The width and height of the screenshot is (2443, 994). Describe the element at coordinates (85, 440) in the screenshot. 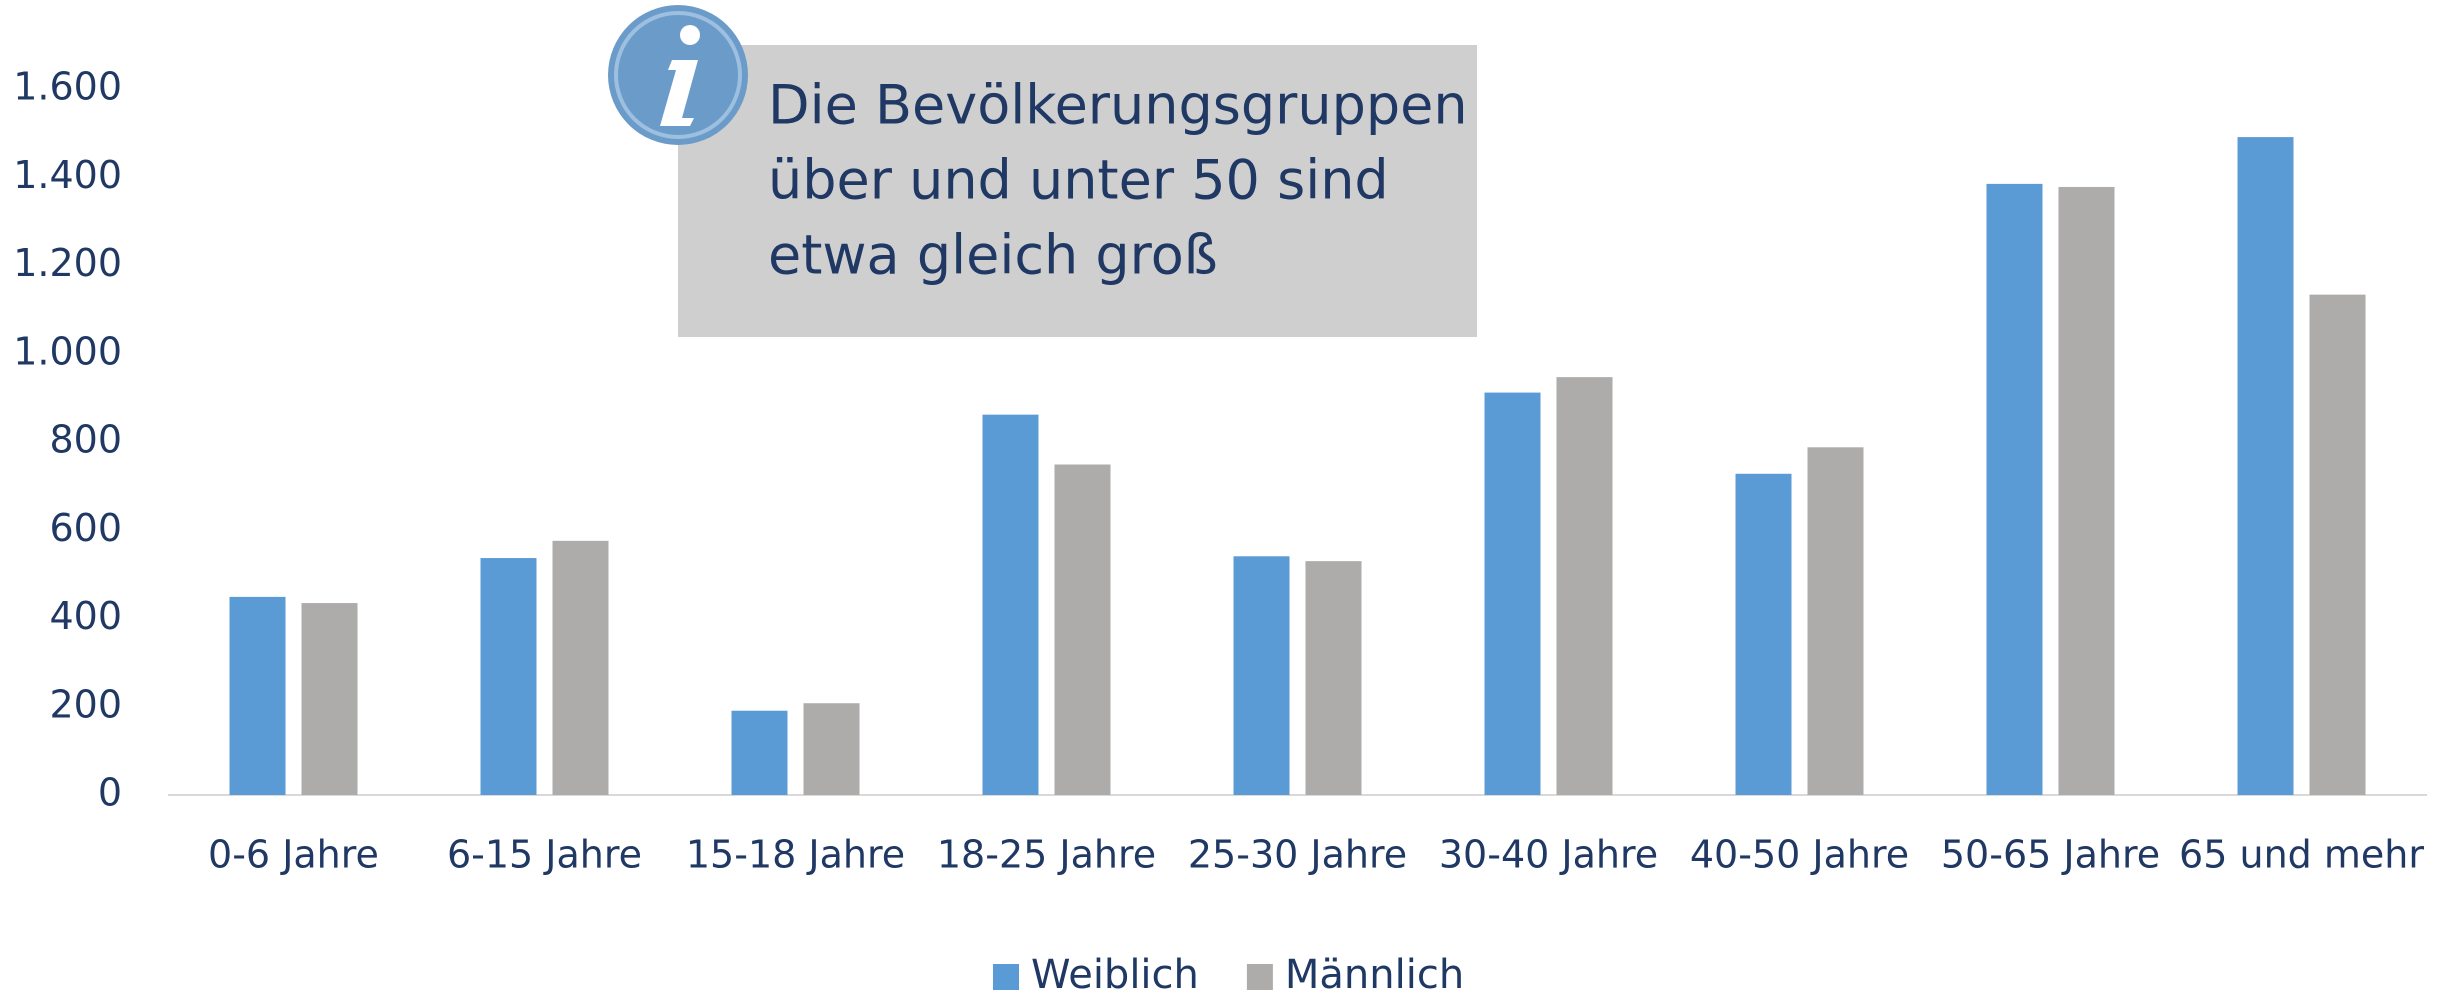

I see `y-tick-label: 800` at that location.